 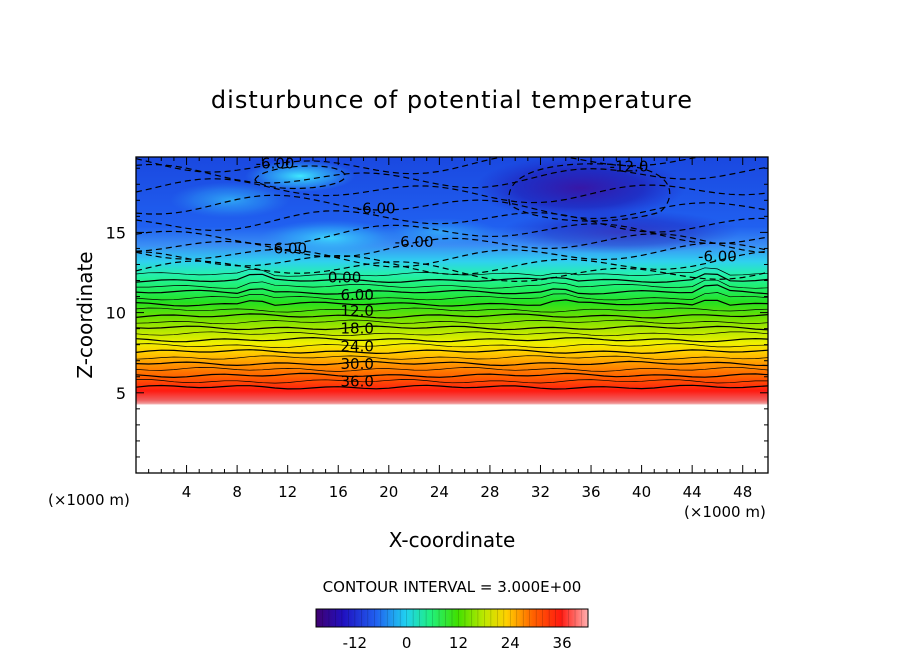 I want to click on cold-core-contour, so click(x=589, y=192).